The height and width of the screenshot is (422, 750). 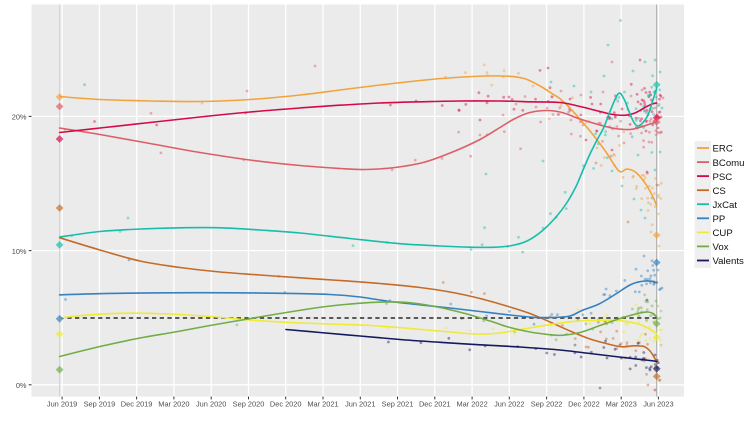 I want to click on svg-text: Valents, so click(x=728, y=261).